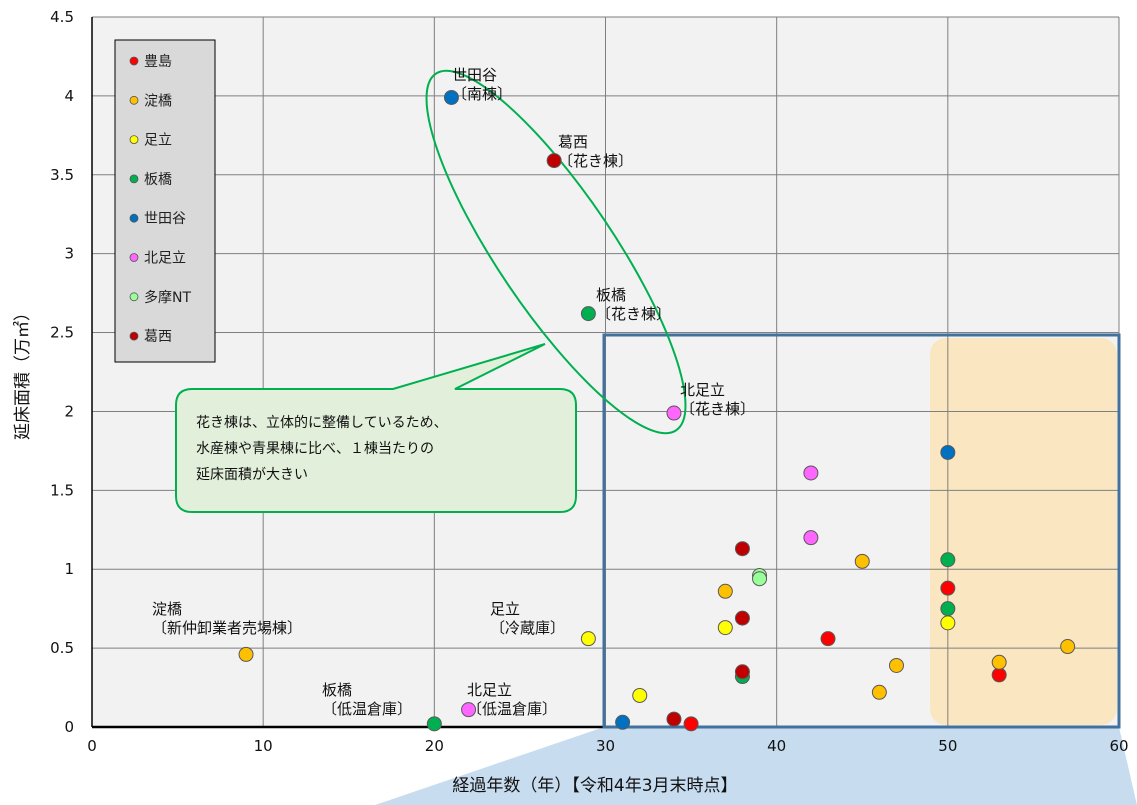 The width and height of the screenshot is (1137, 805). Describe the element at coordinates (62, 333) in the screenshot. I see `y-tick-label: 2.5` at that location.